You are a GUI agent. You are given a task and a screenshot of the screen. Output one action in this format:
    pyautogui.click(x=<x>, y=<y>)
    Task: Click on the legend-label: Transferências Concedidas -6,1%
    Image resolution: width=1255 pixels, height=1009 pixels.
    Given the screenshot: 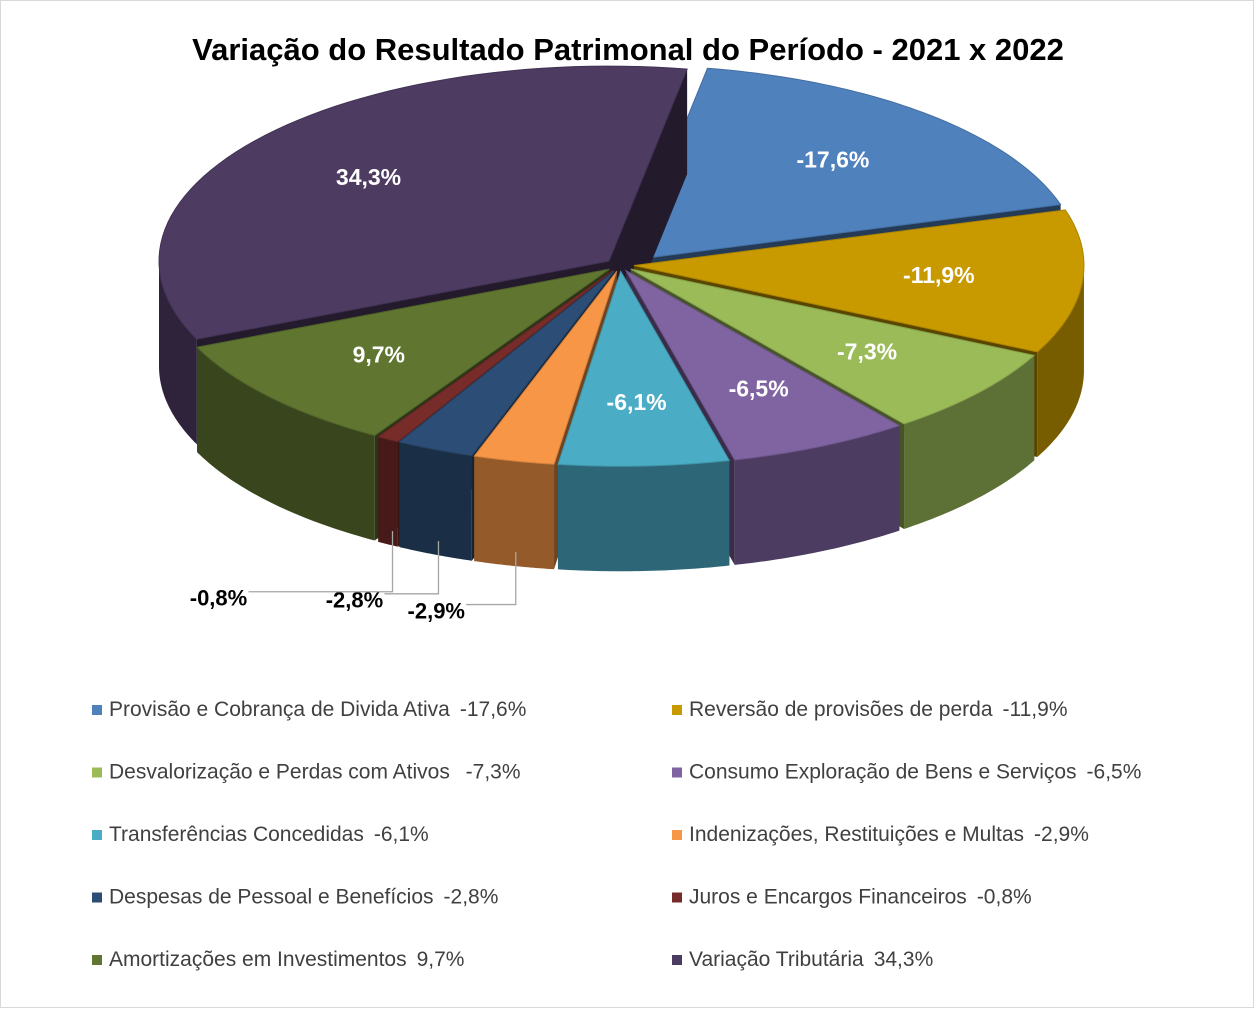 What is the action you would take?
    pyautogui.click(x=269, y=834)
    